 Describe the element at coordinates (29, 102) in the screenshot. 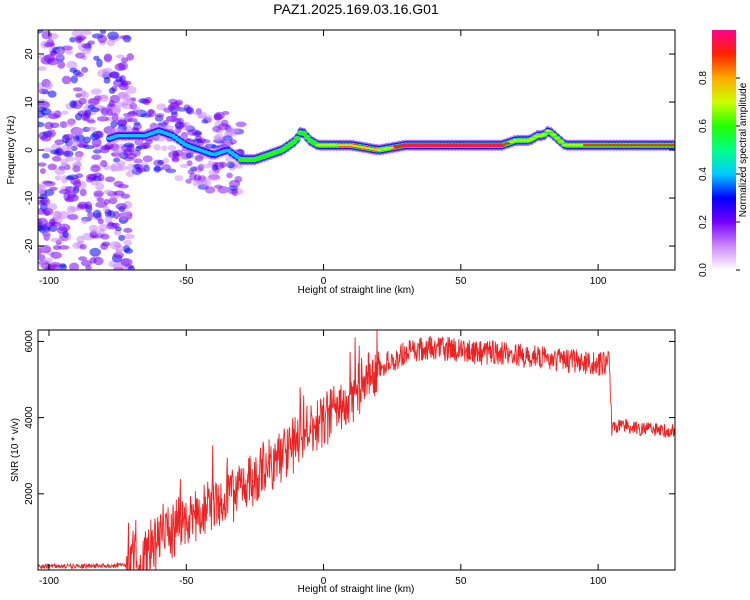

I see `spectrogram-y-tick-label: 10` at that location.